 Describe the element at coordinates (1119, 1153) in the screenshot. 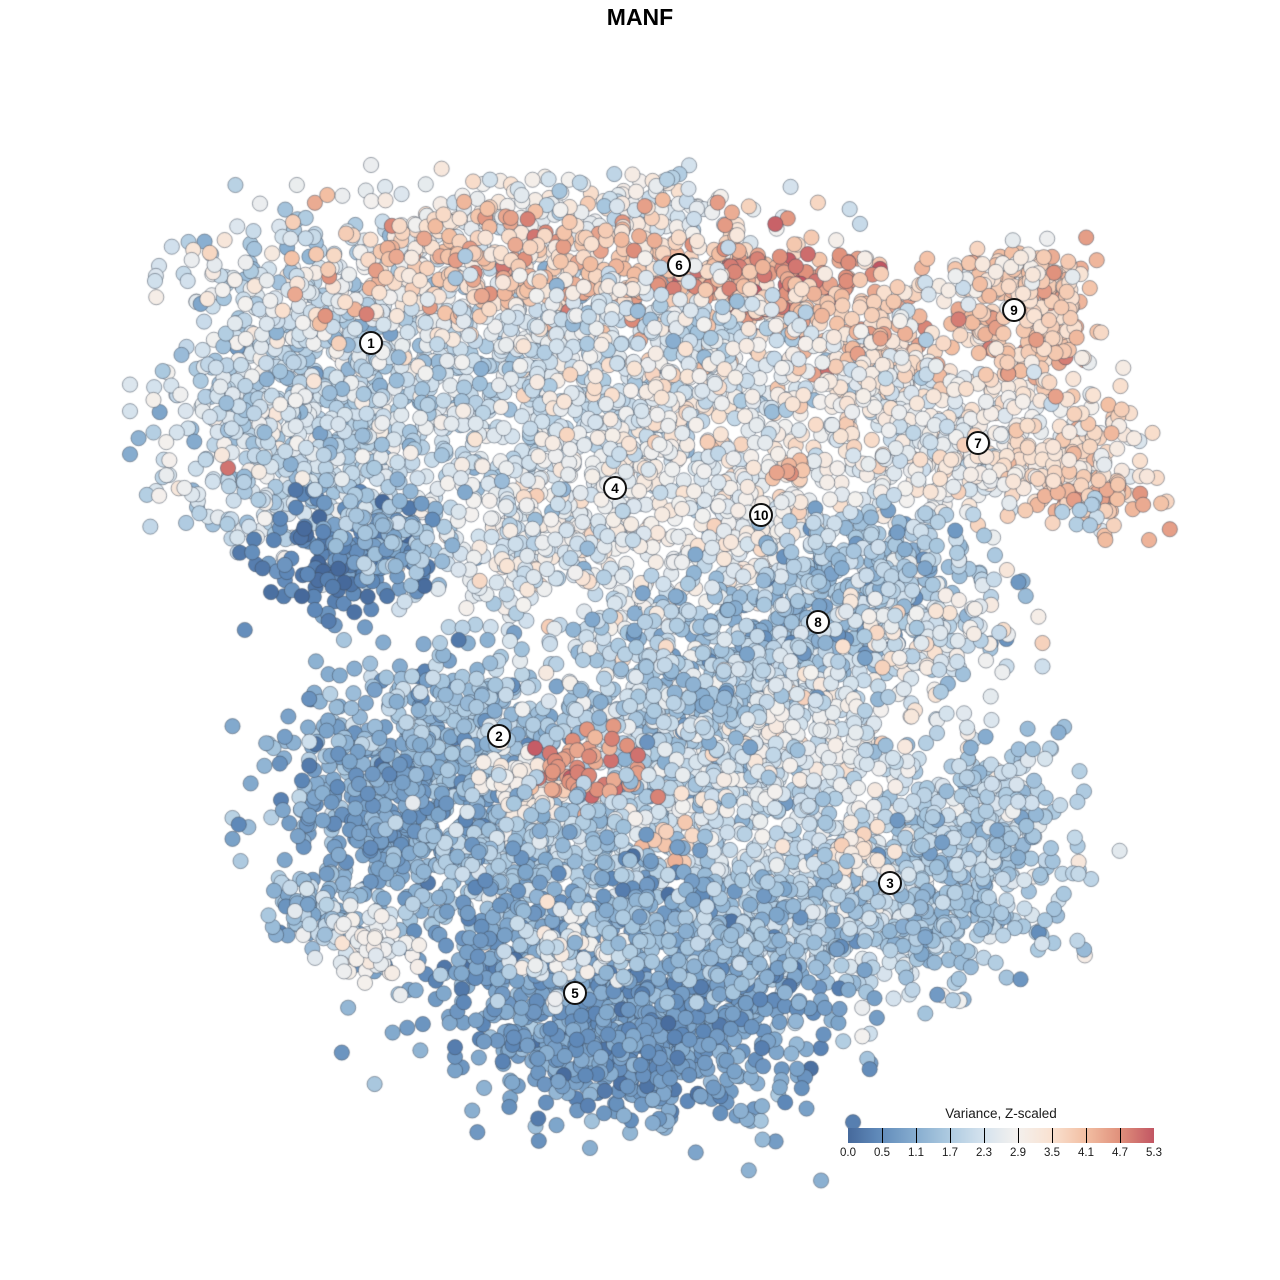

I see `legend-tick-label: 4.7` at that location.